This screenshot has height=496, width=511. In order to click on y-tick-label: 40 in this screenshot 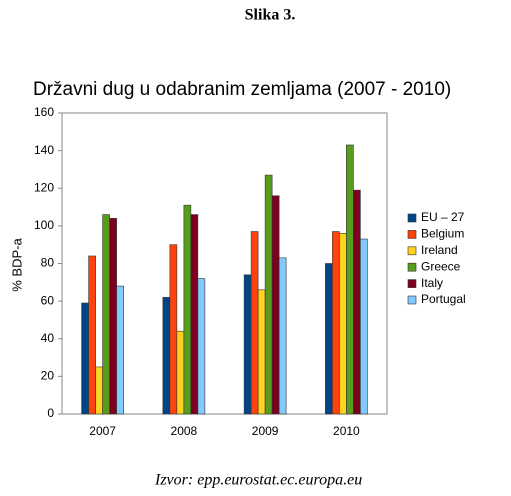, I will do `click(48, 338)`.